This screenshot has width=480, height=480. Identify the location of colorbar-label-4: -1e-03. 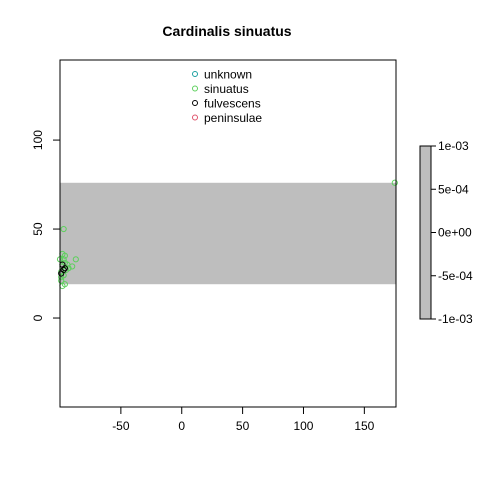
(455, 319).